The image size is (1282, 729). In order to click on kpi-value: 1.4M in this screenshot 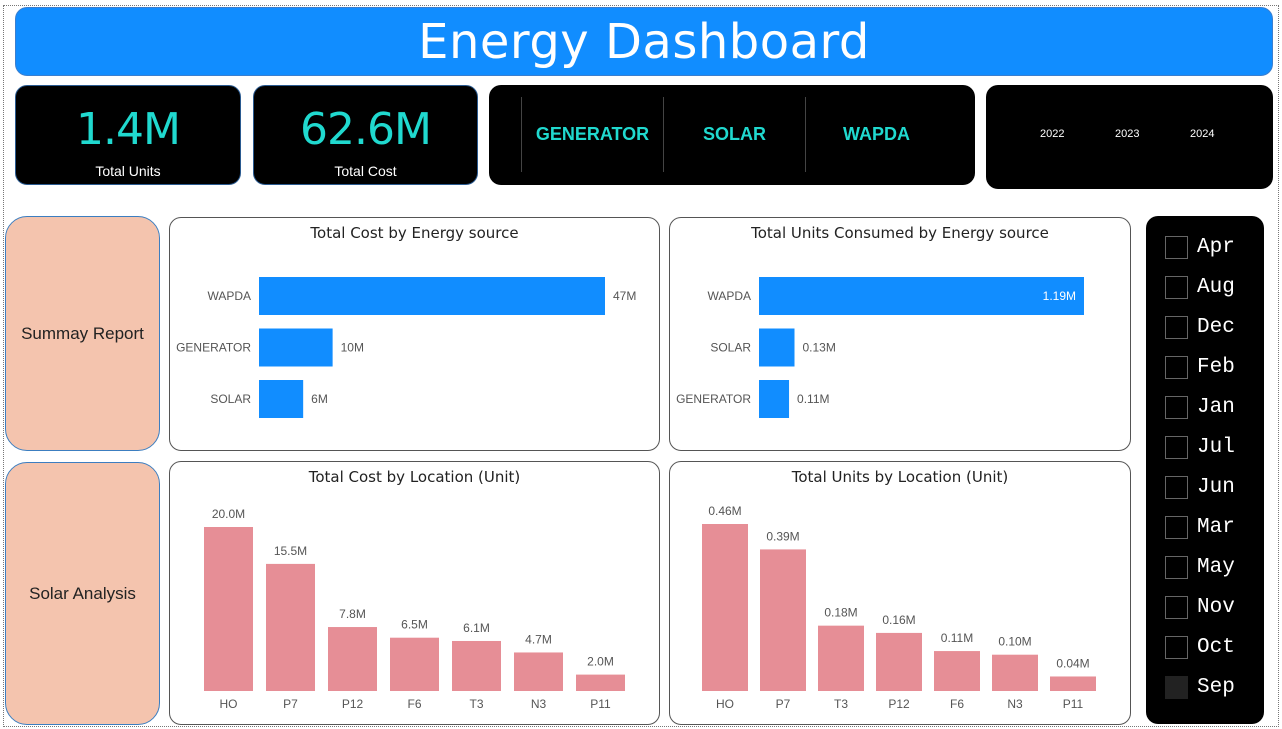, I will do `click(128, 129)`.